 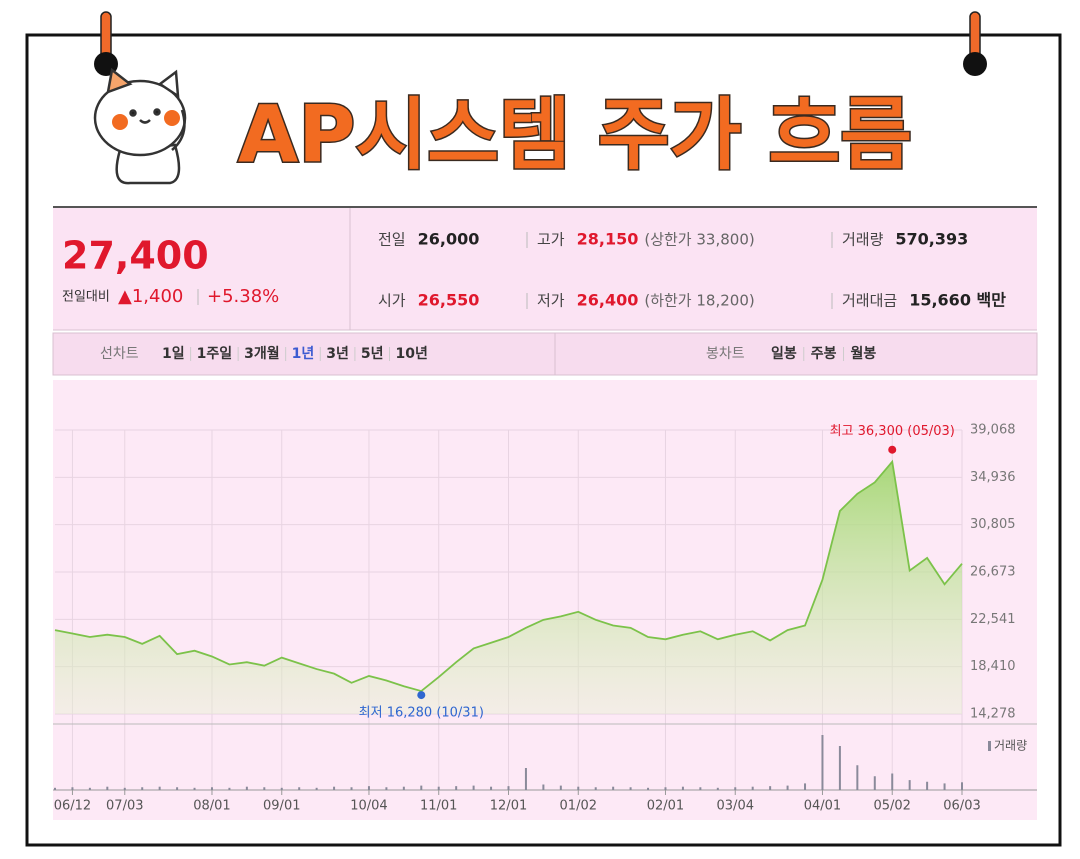 What do you see at coordinates (508, 806) in the screenshot?
I see `x-tick-label: 12/01` at bounding box center [508, 806].